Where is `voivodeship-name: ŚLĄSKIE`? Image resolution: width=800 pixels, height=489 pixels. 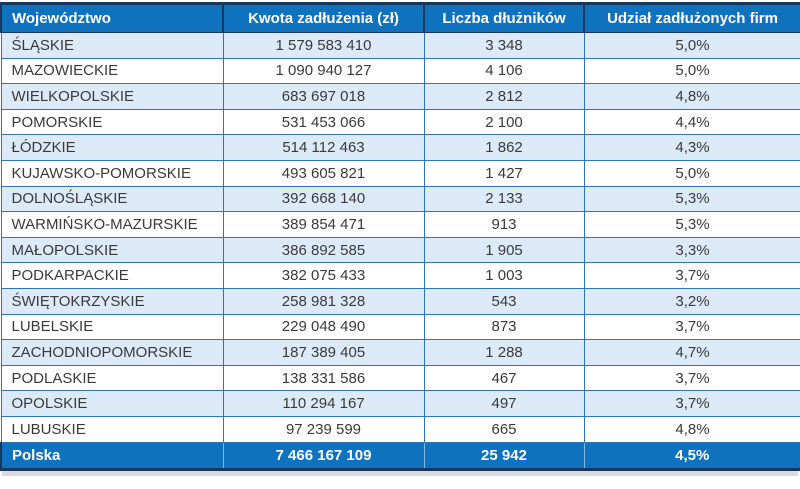 voivodeship-name: ŚLĄSKIE is located at coordinates (112, 45).